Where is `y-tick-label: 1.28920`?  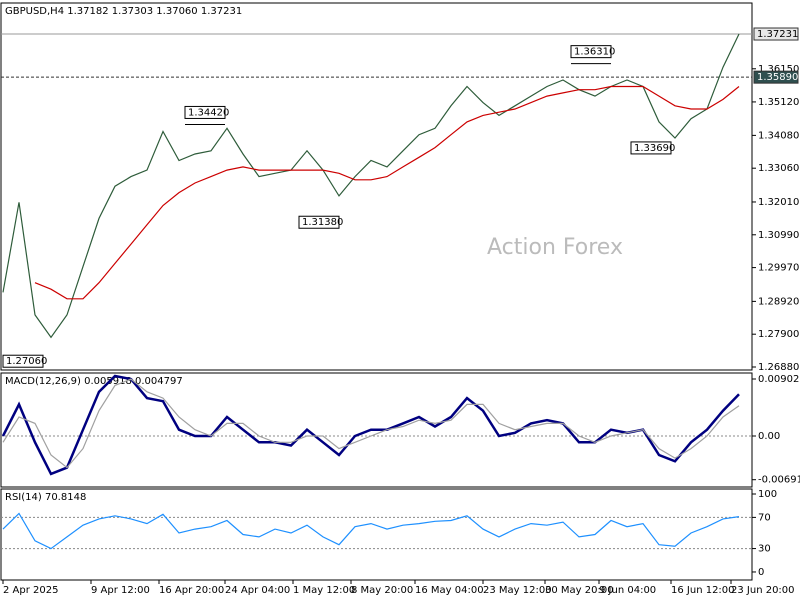
y-tick-label: 1.28920 is located at coordinates (778, 301).